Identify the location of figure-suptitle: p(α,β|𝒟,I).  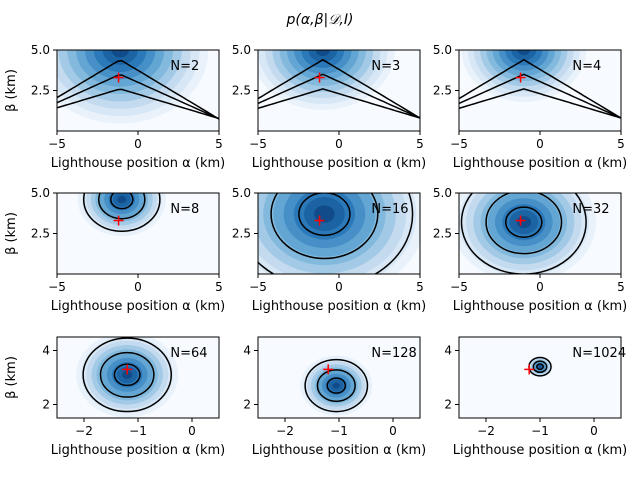
(320, 20).